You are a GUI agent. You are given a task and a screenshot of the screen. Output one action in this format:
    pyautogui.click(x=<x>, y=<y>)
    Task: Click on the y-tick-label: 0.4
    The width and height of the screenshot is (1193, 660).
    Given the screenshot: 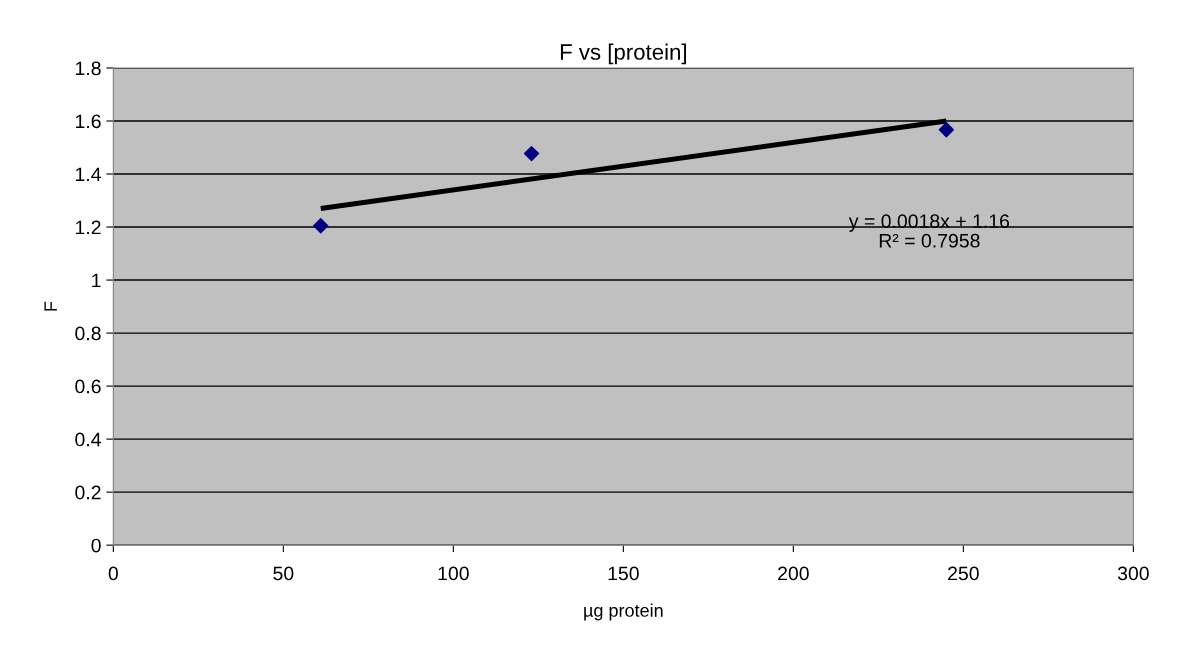 What is the action you would take?
    pyautogui.click(x=88, y=439)
    